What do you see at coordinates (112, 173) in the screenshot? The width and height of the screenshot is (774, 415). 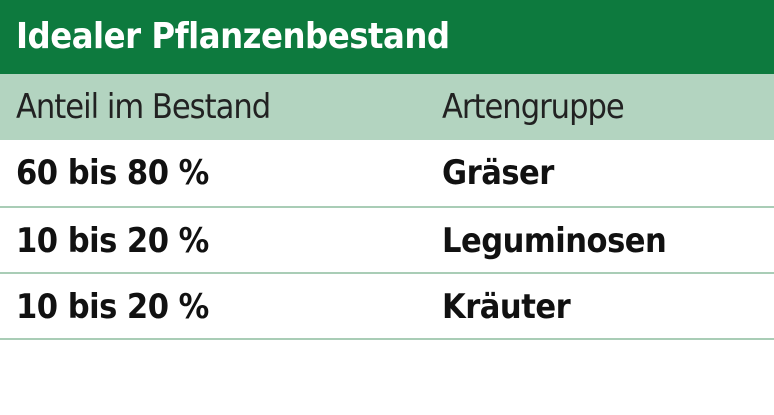 I see `table-cell: 60 bis 80 %` at bounding box center [112, 173].